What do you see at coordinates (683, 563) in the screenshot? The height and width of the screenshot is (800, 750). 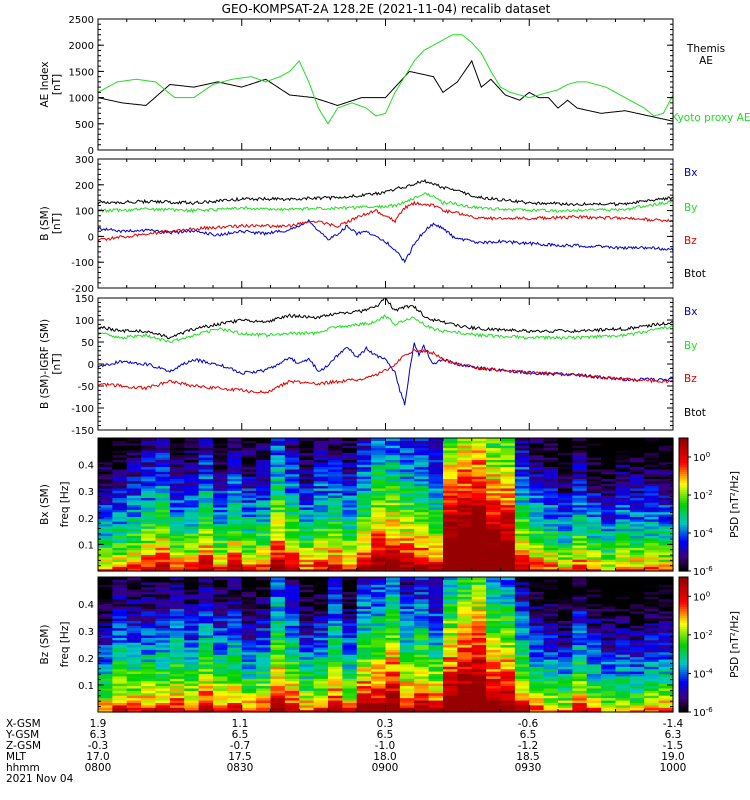 I see `colorbar-step` at bounding box center [683, 563].